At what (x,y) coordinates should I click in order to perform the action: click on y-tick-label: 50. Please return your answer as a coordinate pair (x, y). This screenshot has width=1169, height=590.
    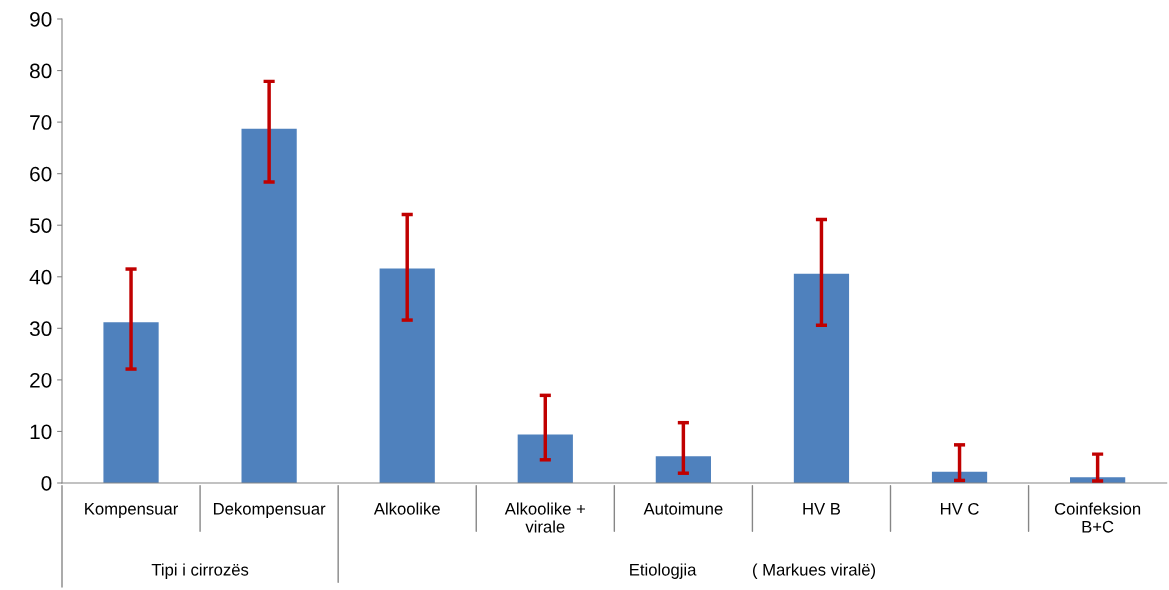
    Looking at the image, I should click on (40, 225).